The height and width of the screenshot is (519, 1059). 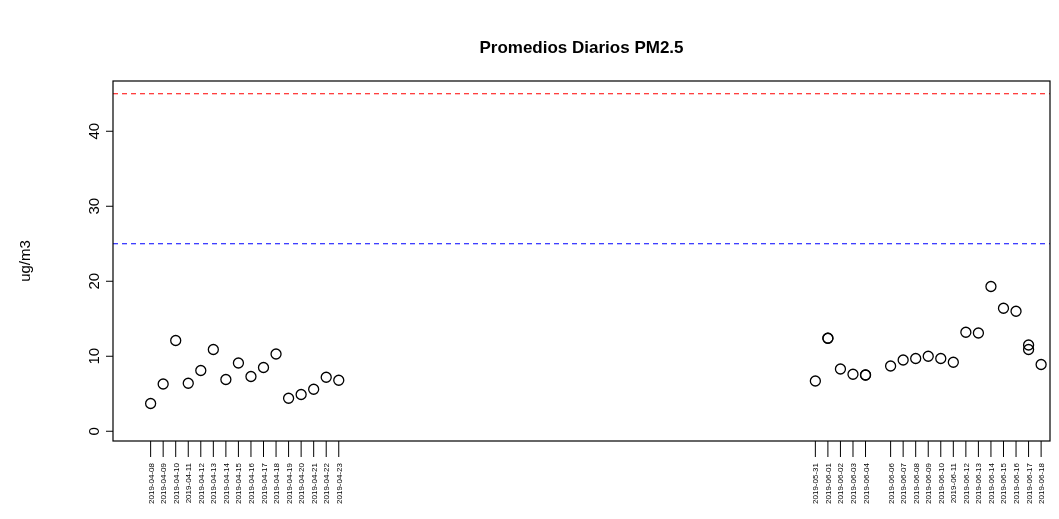 What do you see at coordinates (966, 483) in the screenshot?
I see `x-tick-label: 2019-06-12` at bounding box center [966, 483].